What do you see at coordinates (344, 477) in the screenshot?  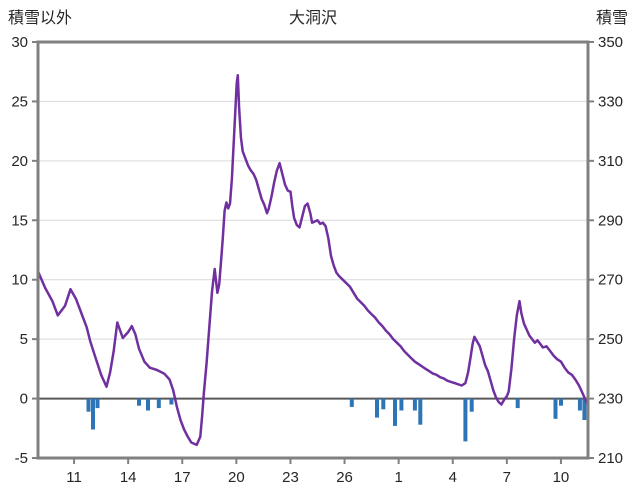 I see `x-axis-value: 26` at bounding box center [344, 477].